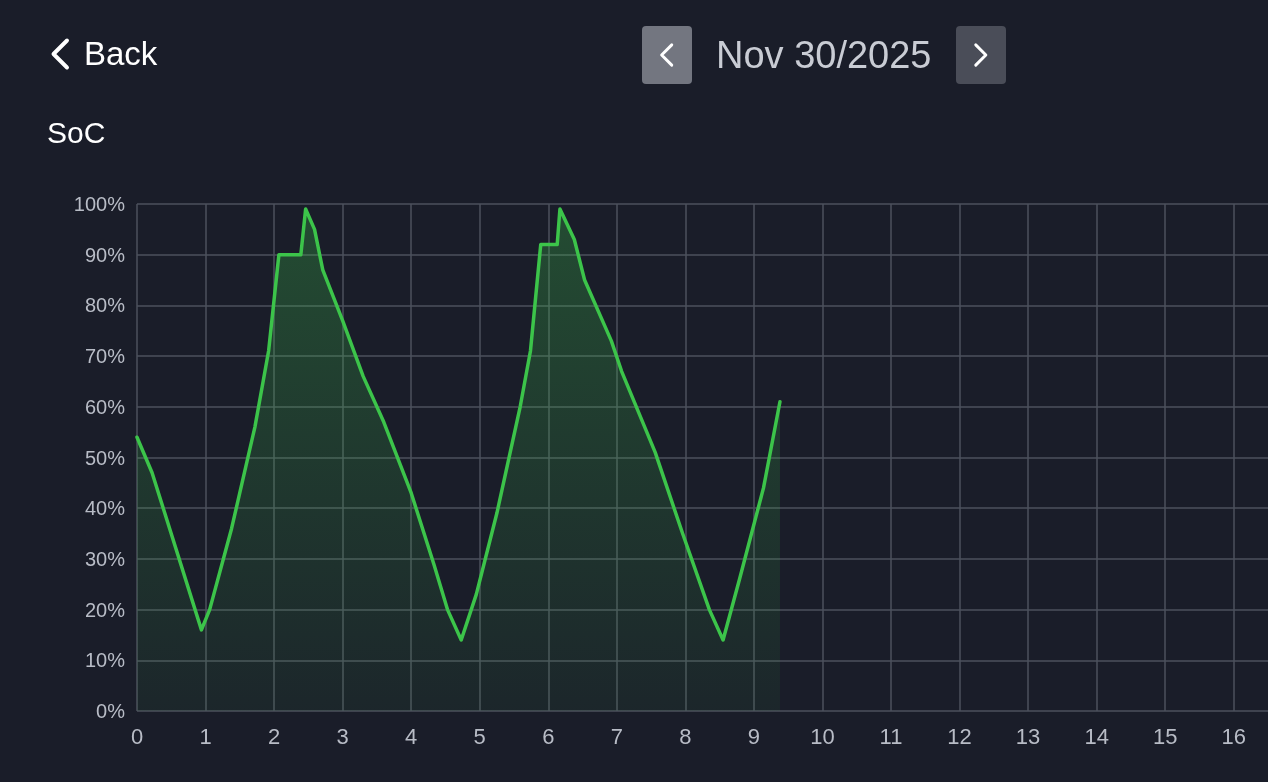 This screenshot has height=782, width=1268. I want to click on x-tick-label: 2, so click(274, 736).